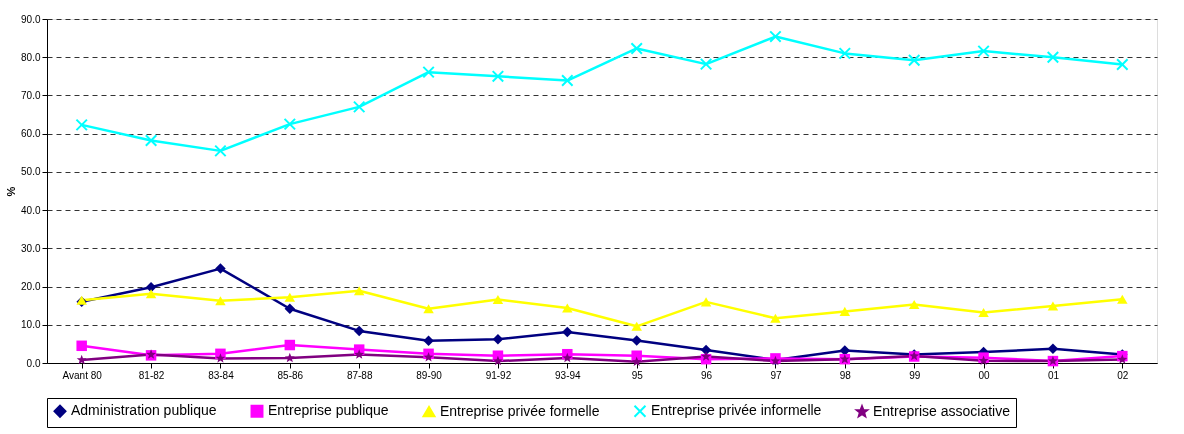  I want to click on x-tick-label: 89-90, so click(429, 375).